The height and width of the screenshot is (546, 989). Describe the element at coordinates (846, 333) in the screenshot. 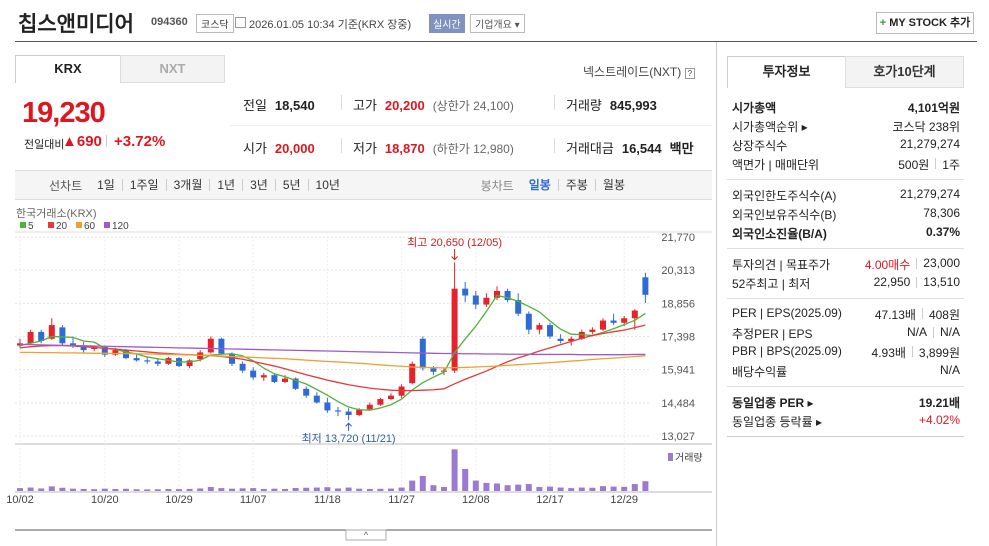

I see `info-row: 추정PER | EPS N/A N/A` at that location.